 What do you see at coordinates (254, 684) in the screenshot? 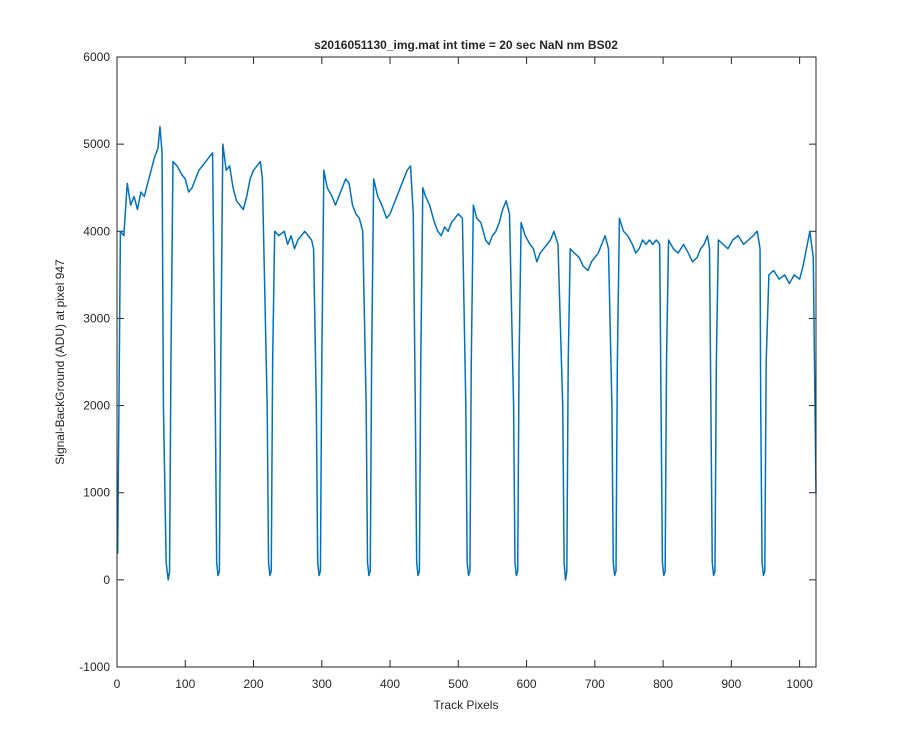
I see `x-tick-label: 200` at bounding box center [254, 684].